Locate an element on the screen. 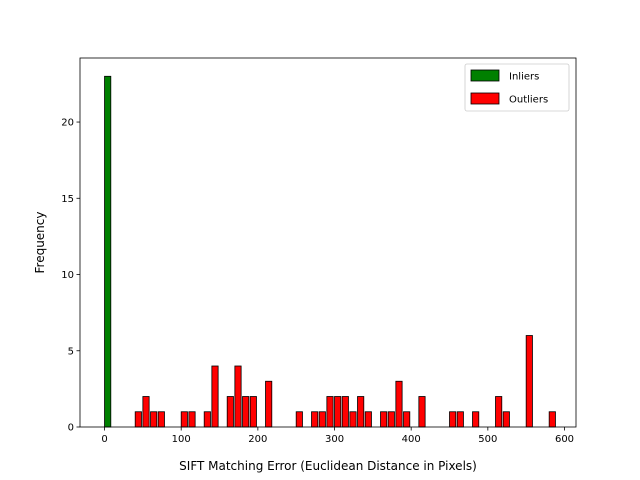 The image size is (640, 480). y-tick-label: 10 is located at coordinates (67, 275).